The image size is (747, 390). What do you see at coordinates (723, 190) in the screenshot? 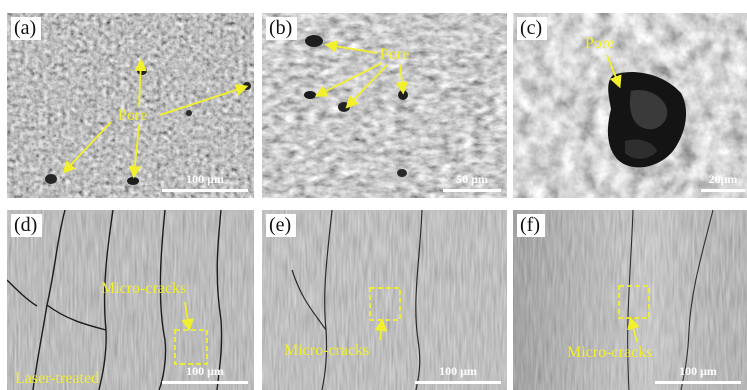
I see `scale-line-c` at bounding box center [723, 190].